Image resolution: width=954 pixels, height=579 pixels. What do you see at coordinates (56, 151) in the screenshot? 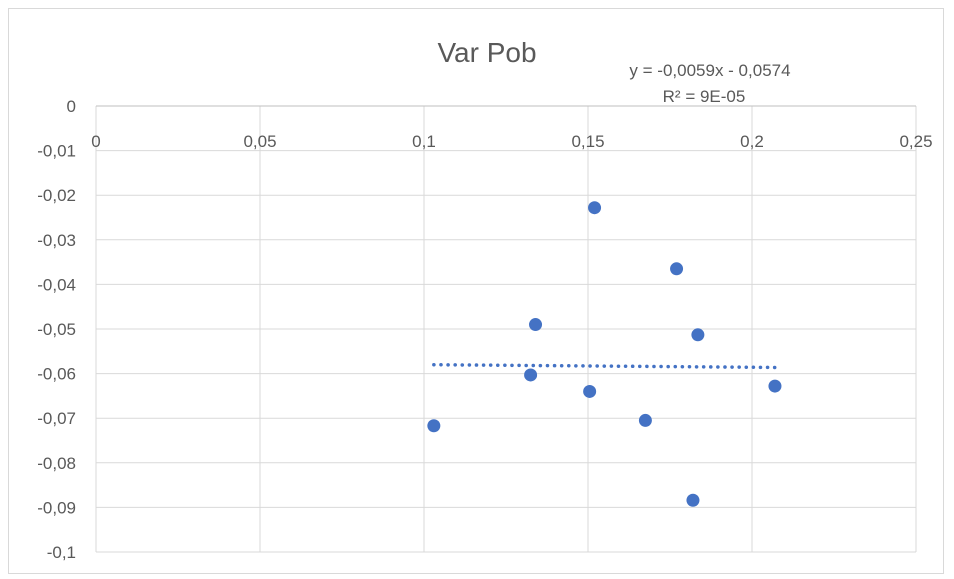
I see `y-tick-label: -0,01` at bounding box center [56, 151].